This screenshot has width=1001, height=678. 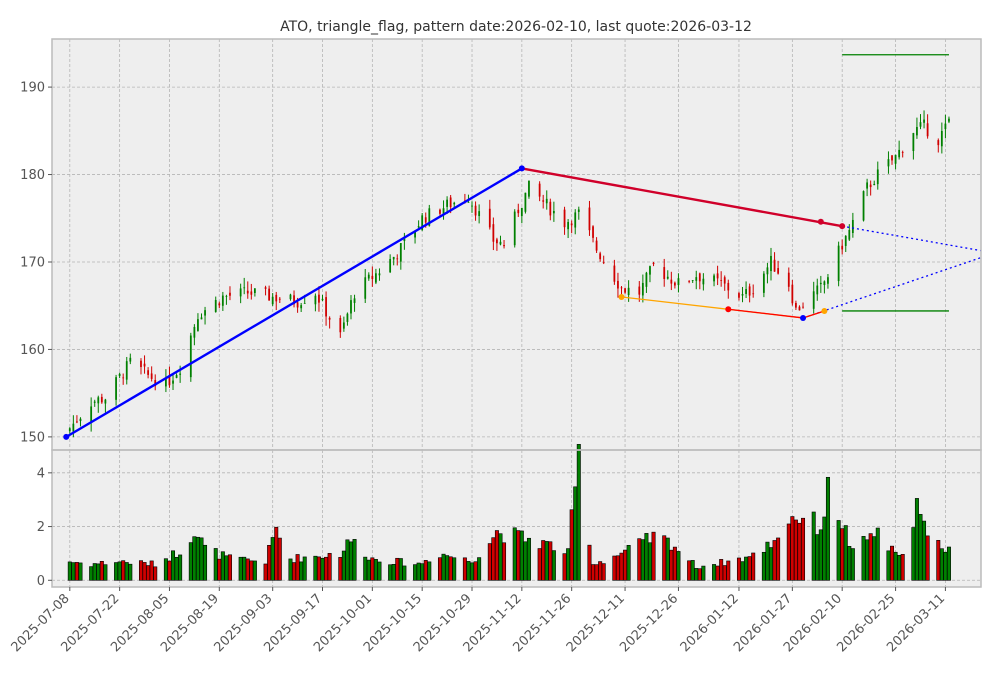 What do you see at coordinates (32, 437) in the screenshot?
I see `price-tick-label: 150` at bounding box center [32, 437].